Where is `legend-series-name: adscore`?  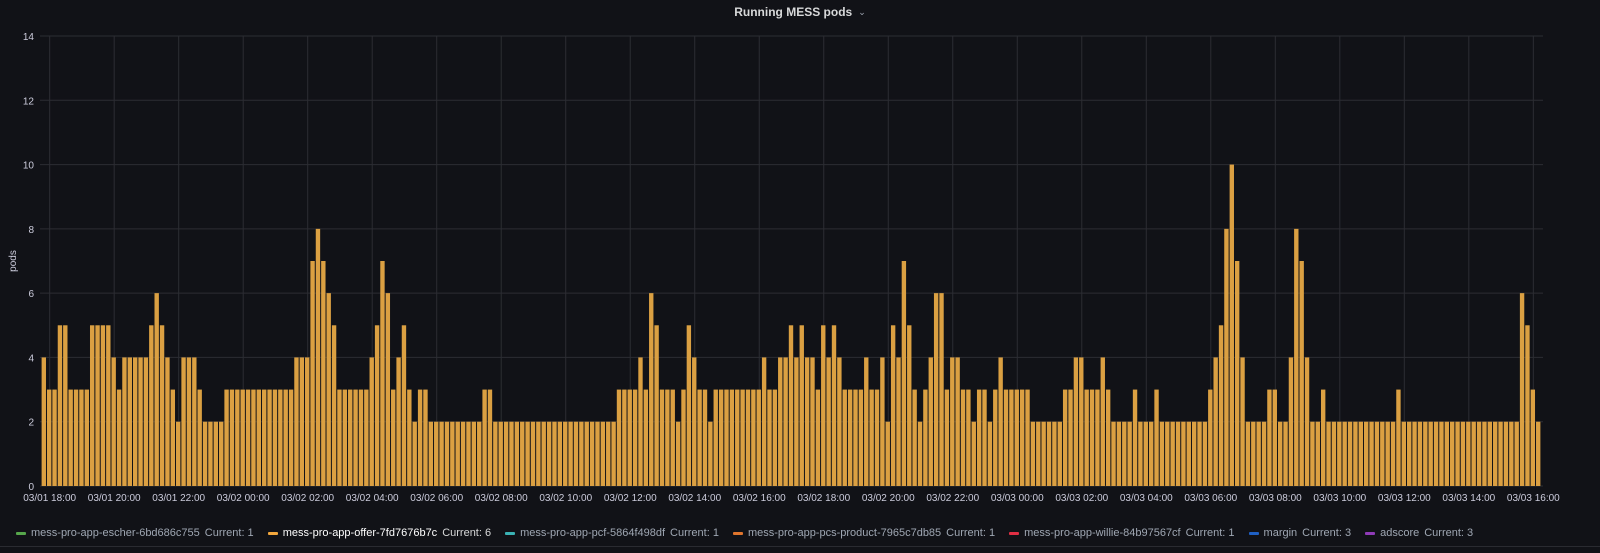
legend-series-name: adscore is located at coordinates (1400, 533).